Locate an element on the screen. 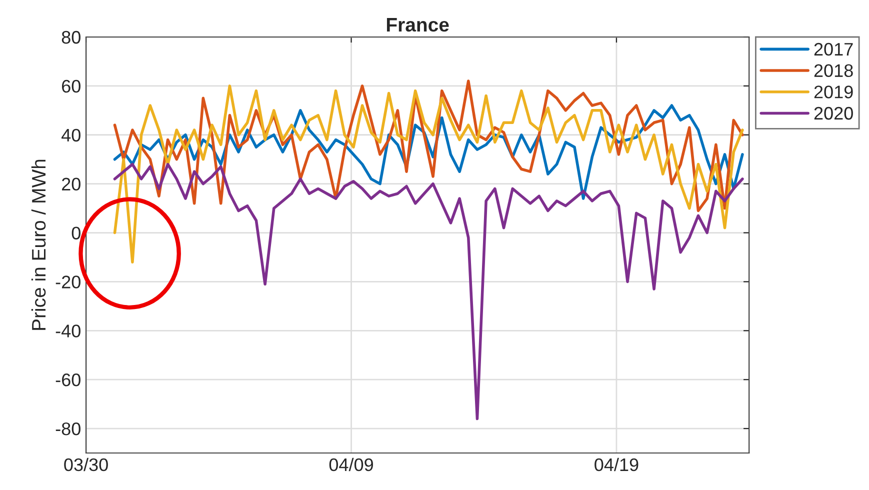 The image size is (869, 490). y-tick-label: -20 is located at coordinates (68, 282).